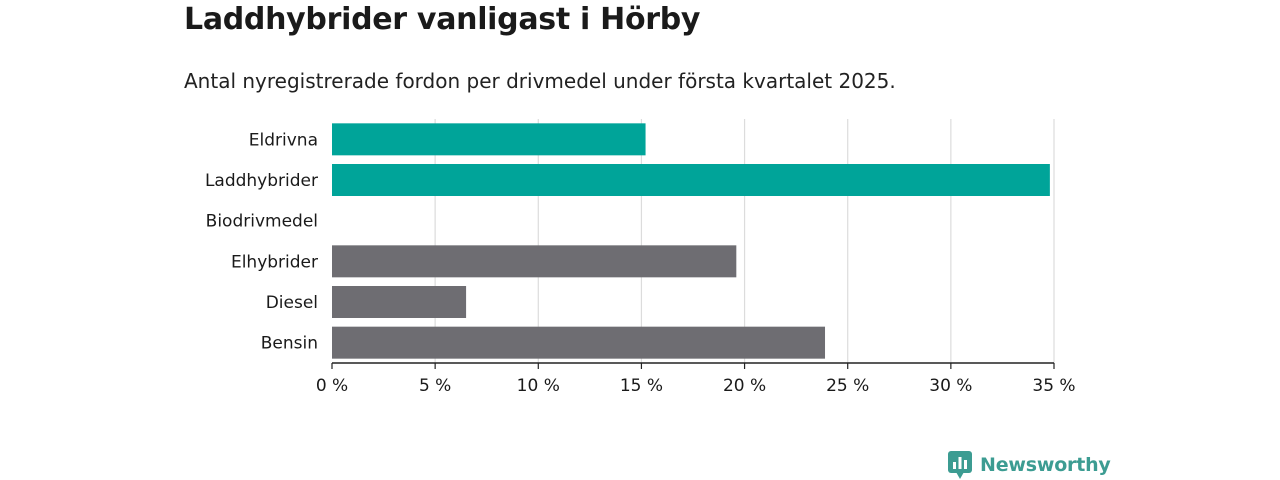 Image resolution: width=1280 pixels, height=480 pixels. What do you see at coordinates (538, 386) in the screenshot?
I see `x-tick-label-2: 10 %` at bounding box center [538, 386].